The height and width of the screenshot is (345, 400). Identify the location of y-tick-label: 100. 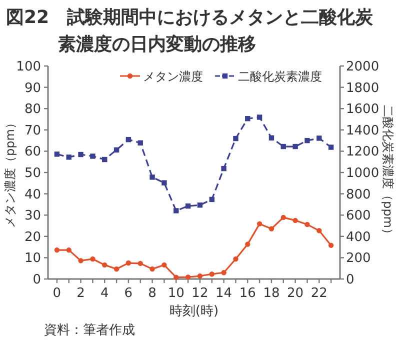
(28, 67).